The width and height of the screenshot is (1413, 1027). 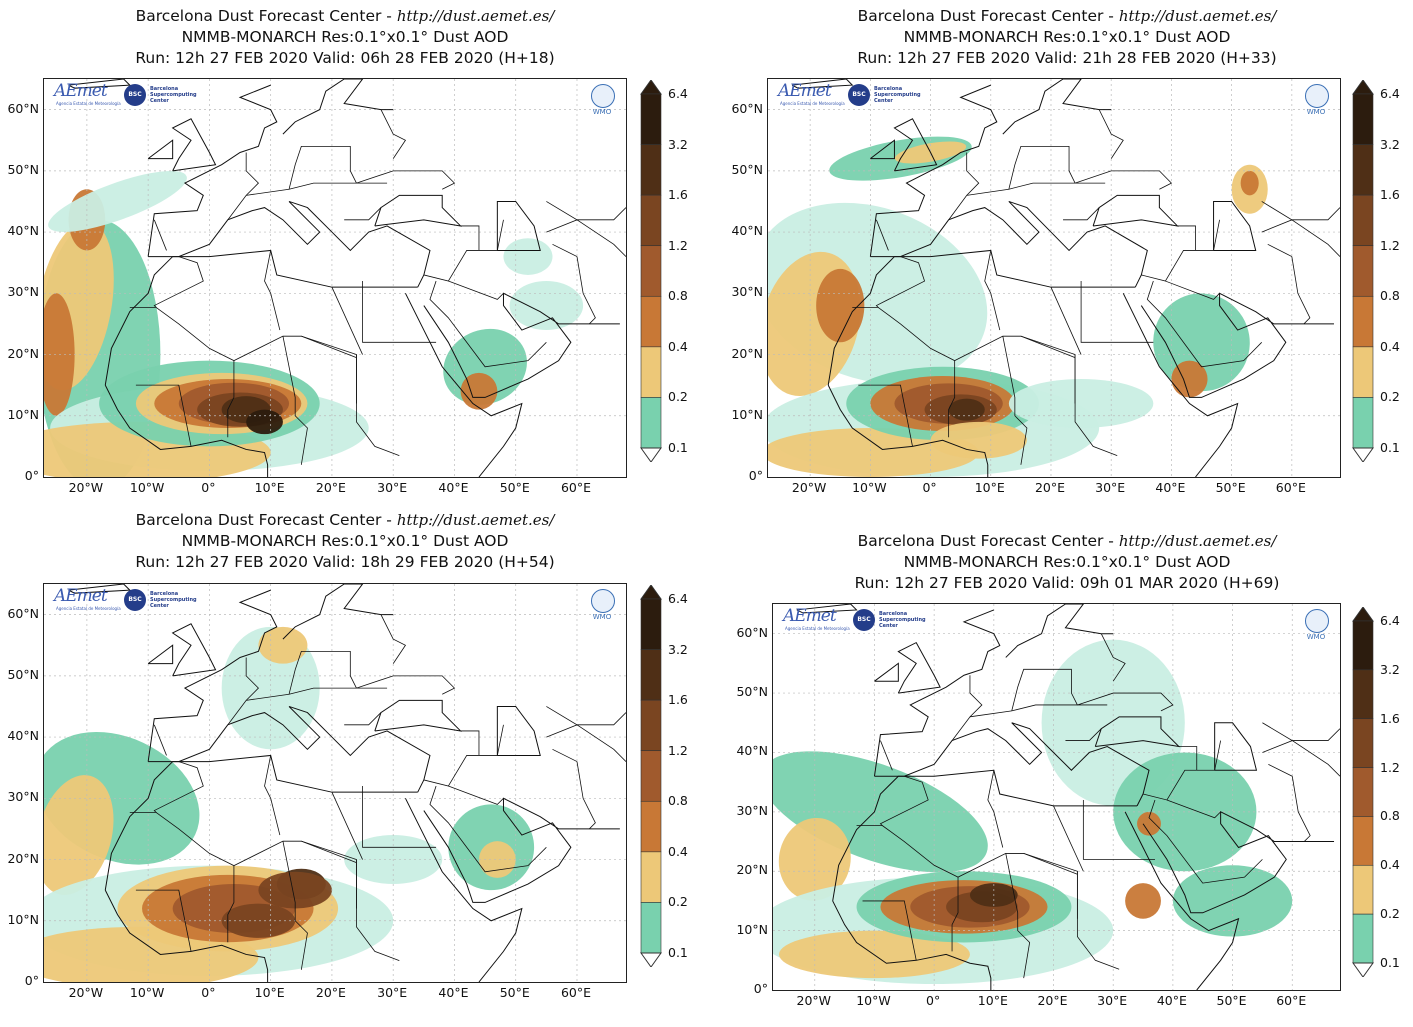 I want to click on wmo-emblem-icon, so click(x=1317, y=621).